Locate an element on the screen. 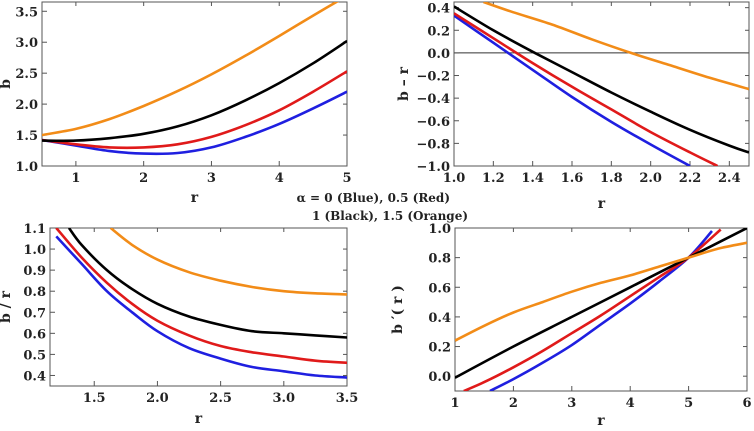 This screenshot has height=431, width=754. y-tick-label: −0.6 is located at coordinates (433, 122).